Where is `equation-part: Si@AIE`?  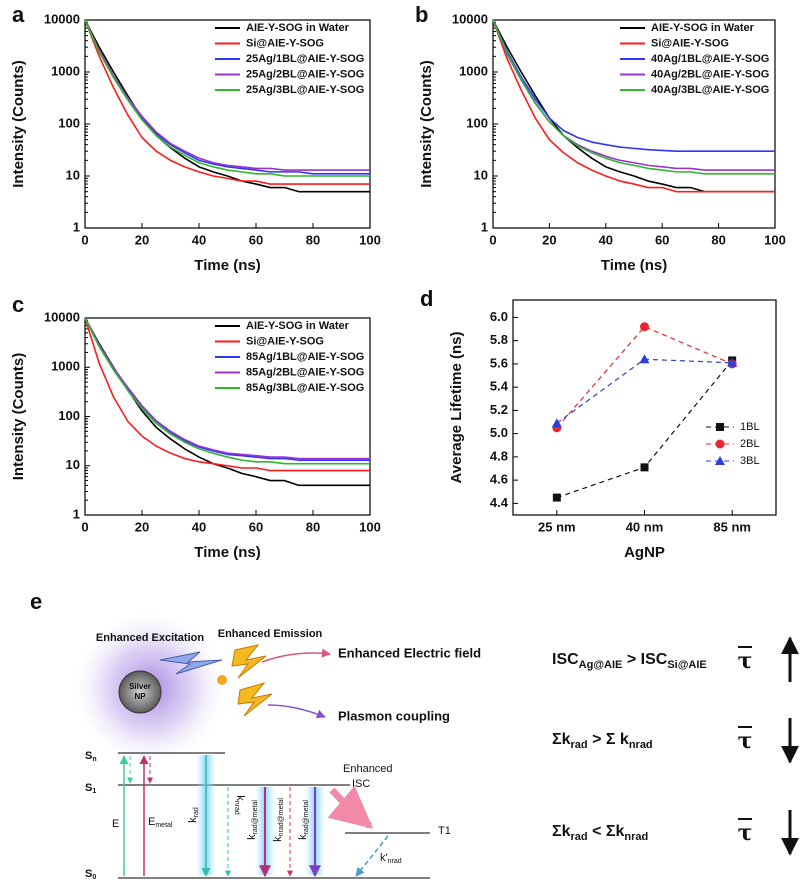
equation-part: Si@AIE is located at coordinates (686, 665).